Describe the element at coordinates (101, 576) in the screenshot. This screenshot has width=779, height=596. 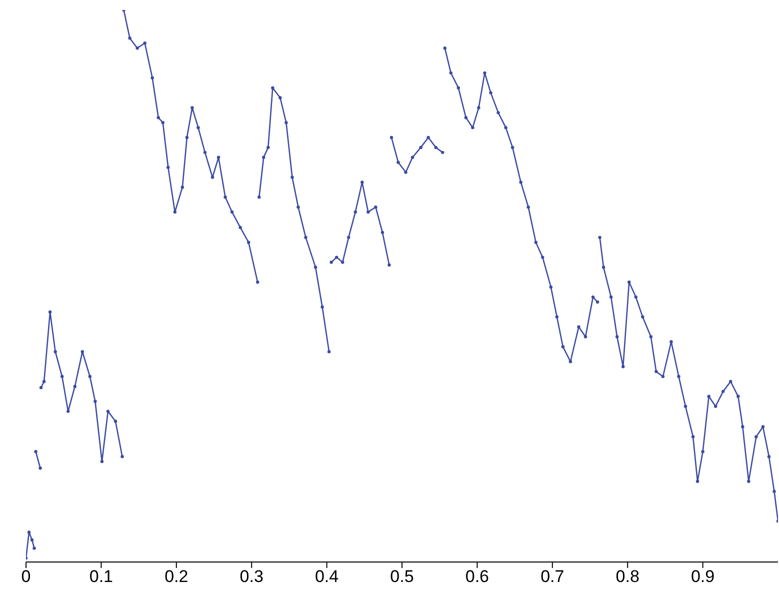
I see `x-tick-label: 0.1` at that location.